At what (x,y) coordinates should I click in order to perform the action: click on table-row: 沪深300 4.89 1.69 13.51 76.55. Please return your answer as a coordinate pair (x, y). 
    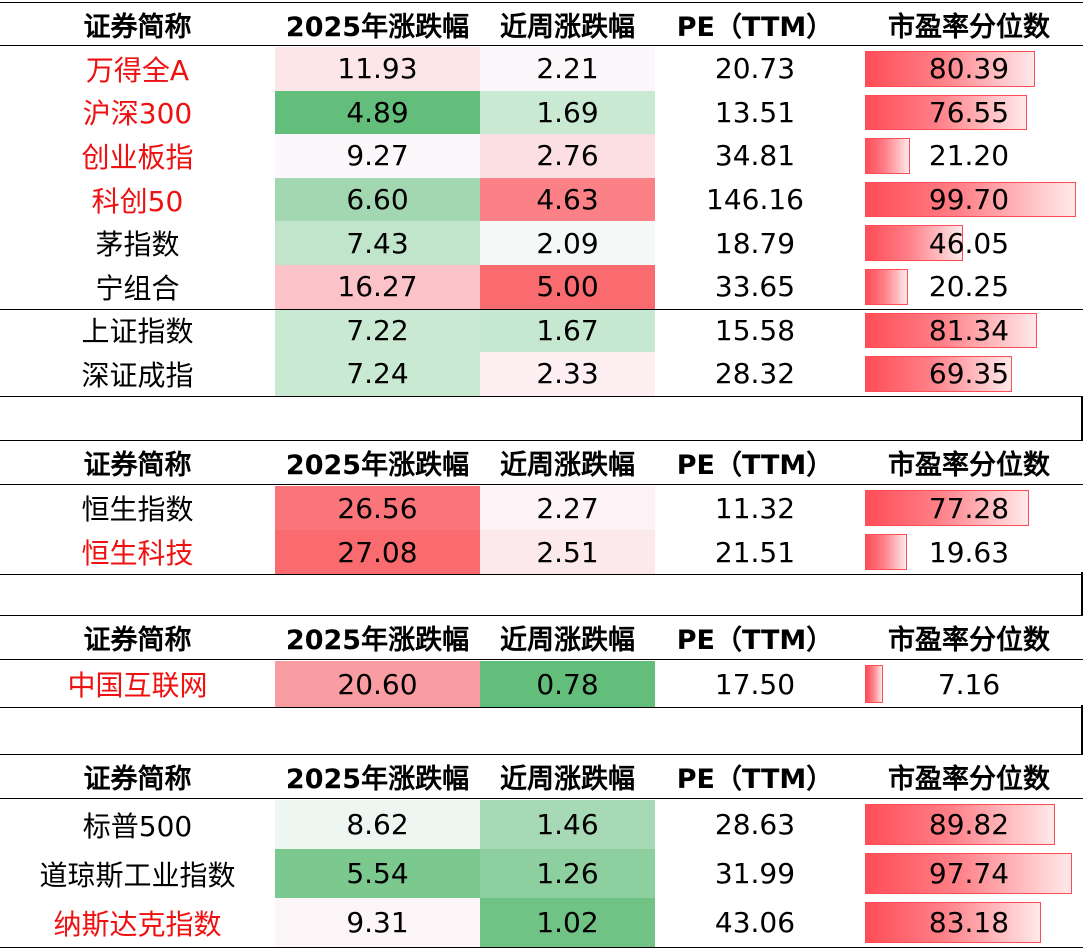
    Looking at the image, I should click on (541, 112).